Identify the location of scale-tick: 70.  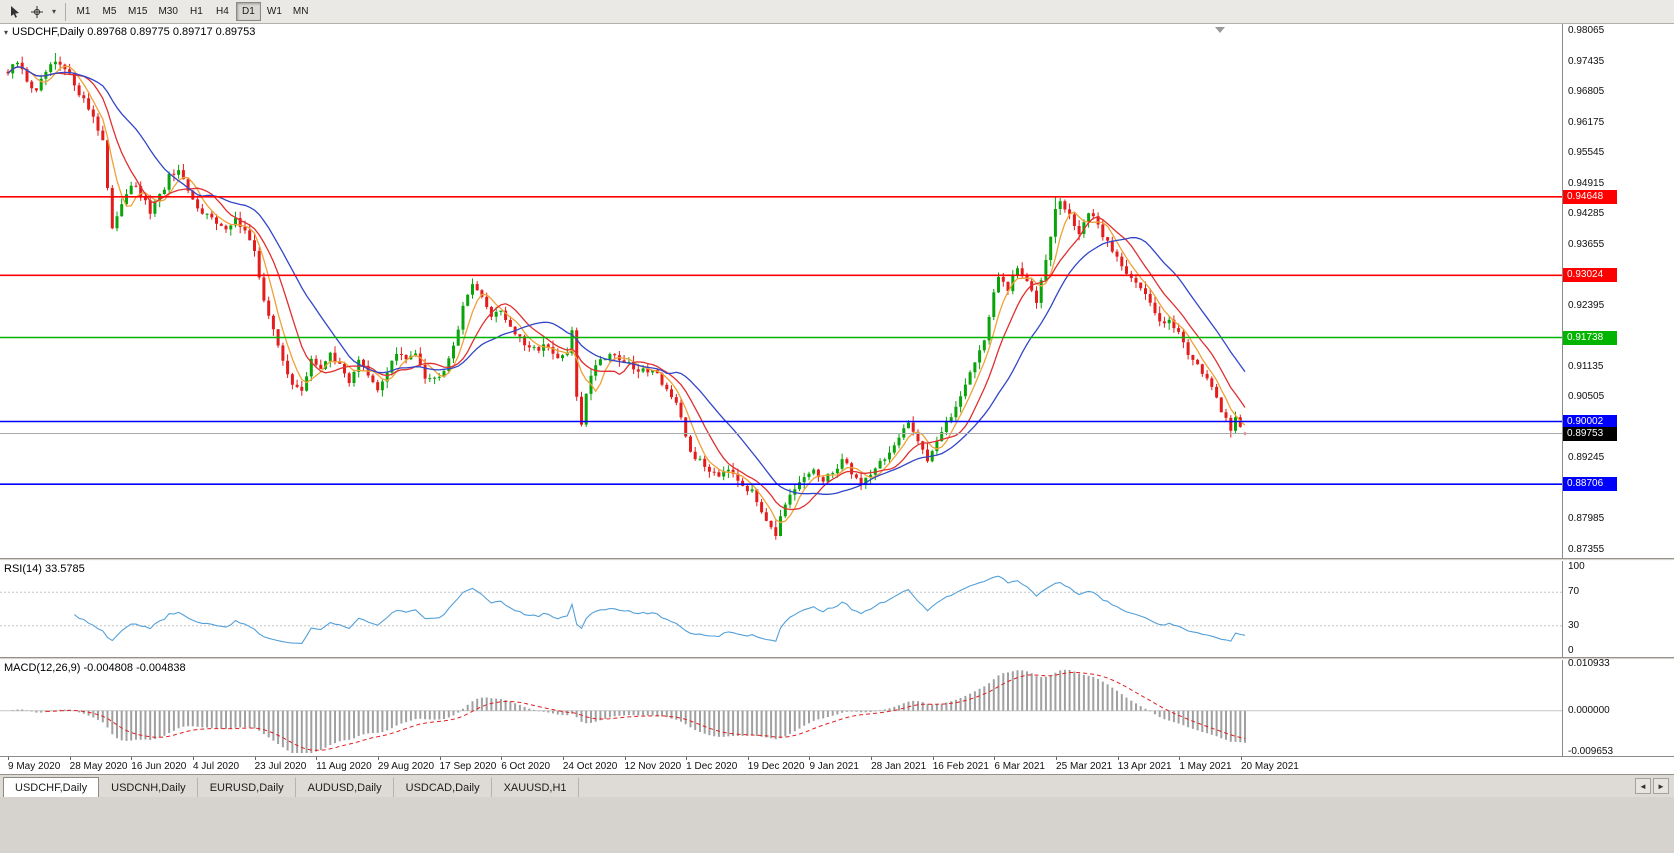
(1574, 592).